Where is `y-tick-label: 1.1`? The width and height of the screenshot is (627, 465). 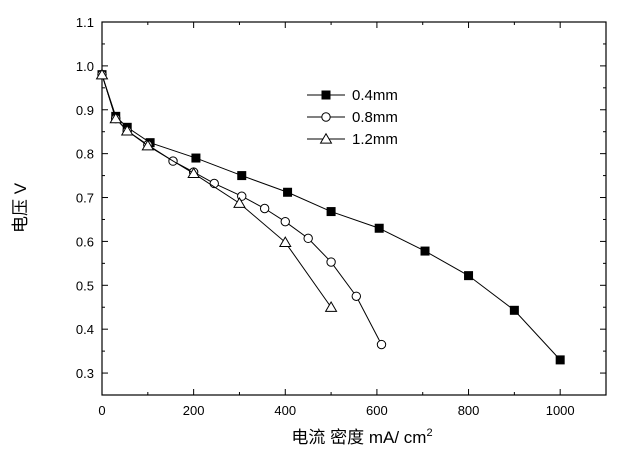 y-tick-label: 1.1 is located at coordinates (85, 22).